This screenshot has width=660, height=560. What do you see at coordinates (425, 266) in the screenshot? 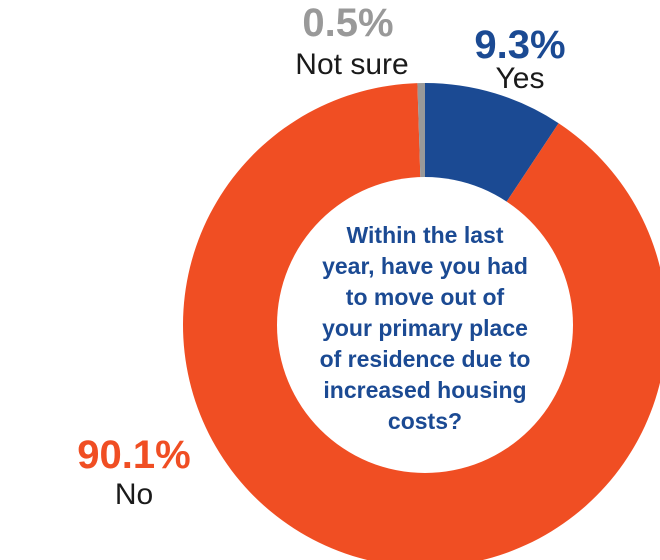
I see `center-question-line: year, have you had` at bounding box center [425, 266].